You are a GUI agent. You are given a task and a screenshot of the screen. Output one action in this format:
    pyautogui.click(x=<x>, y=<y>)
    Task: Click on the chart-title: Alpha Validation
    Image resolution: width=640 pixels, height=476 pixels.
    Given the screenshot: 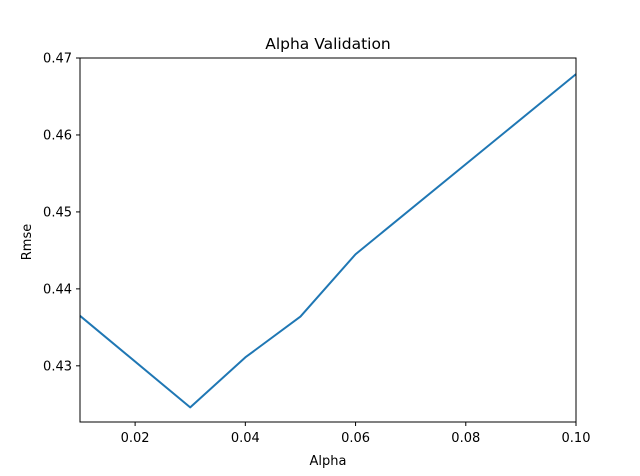 What is the action you would take?
    pyautogui.click(x=328, y=44)
    